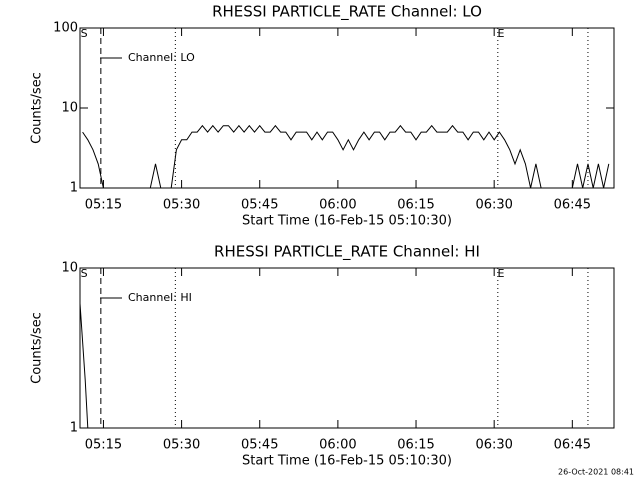  I want to click on chart-title: RHESSI PARTICLE_RATE Channel: HI, so click(347, 252).